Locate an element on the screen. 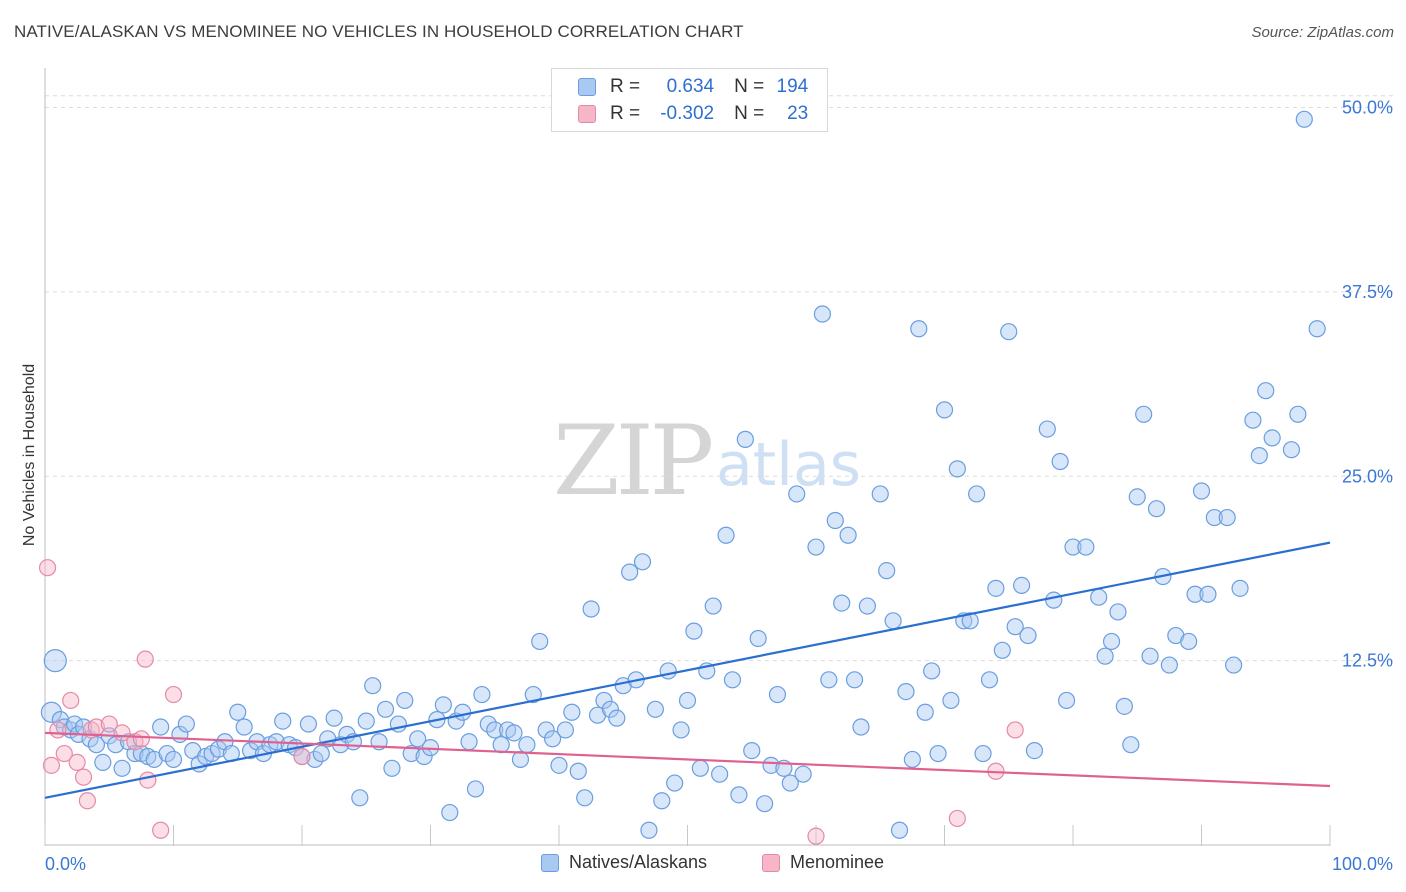 Image resolution: width=1406 pixels, height=892 pixels. x-tick-label-min: 0.0% is located at coordinates (65, 864).